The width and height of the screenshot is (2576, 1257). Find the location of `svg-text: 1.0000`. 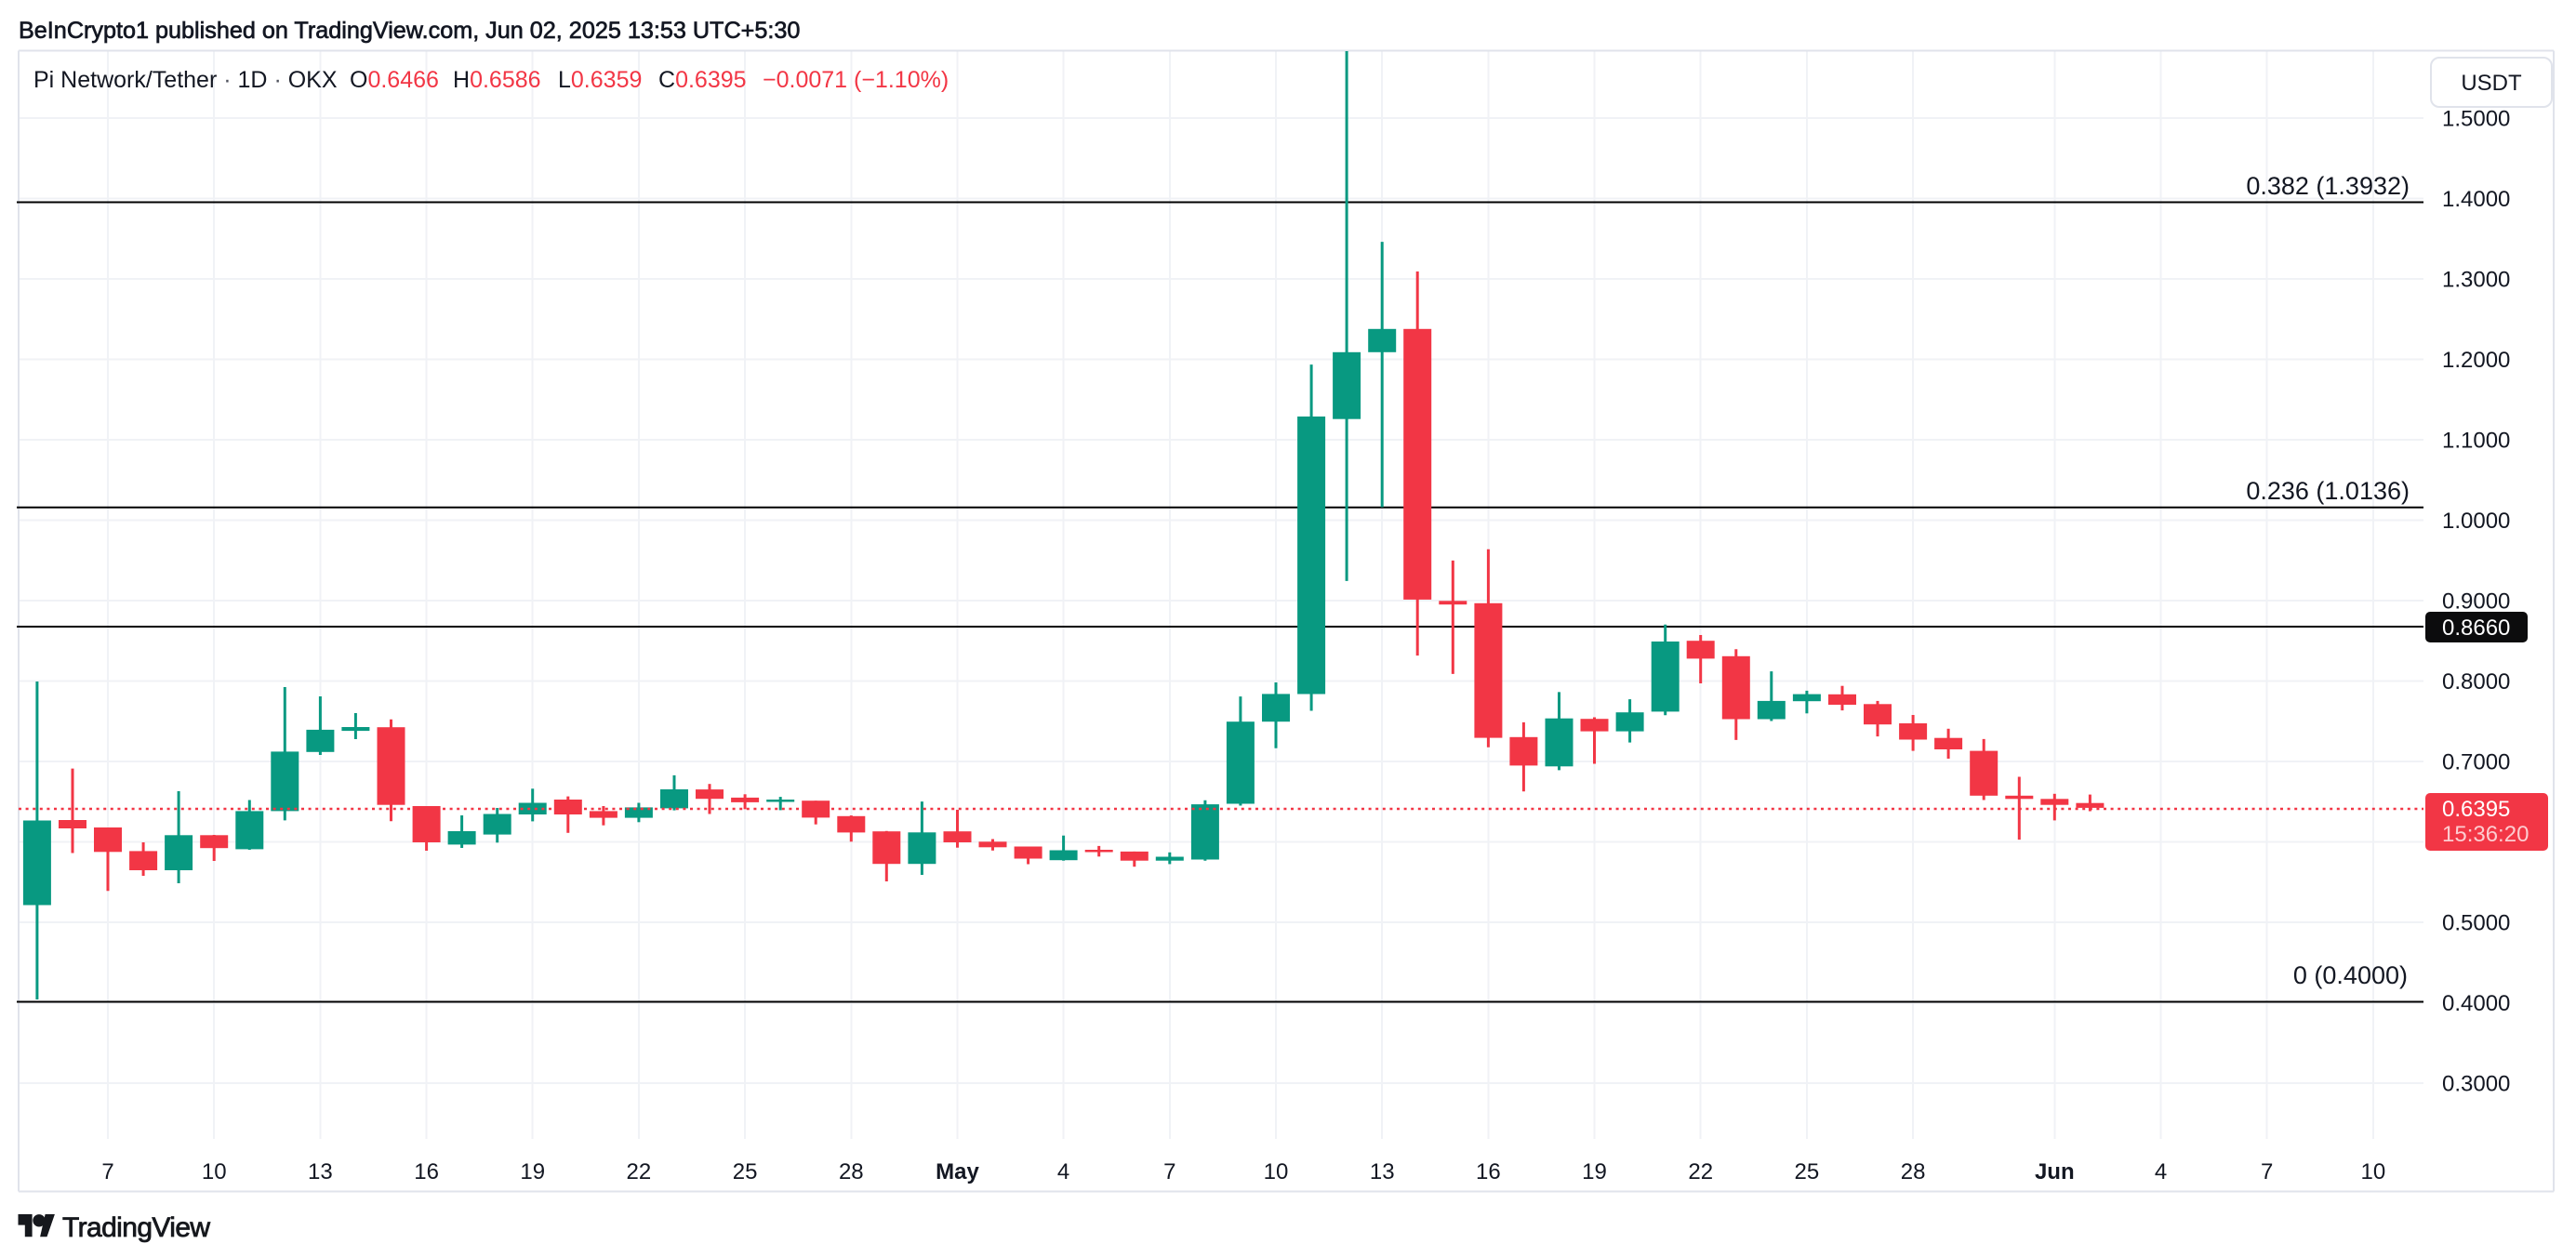

svg-text: 1.0000 is located at coordinates (2476, 521).